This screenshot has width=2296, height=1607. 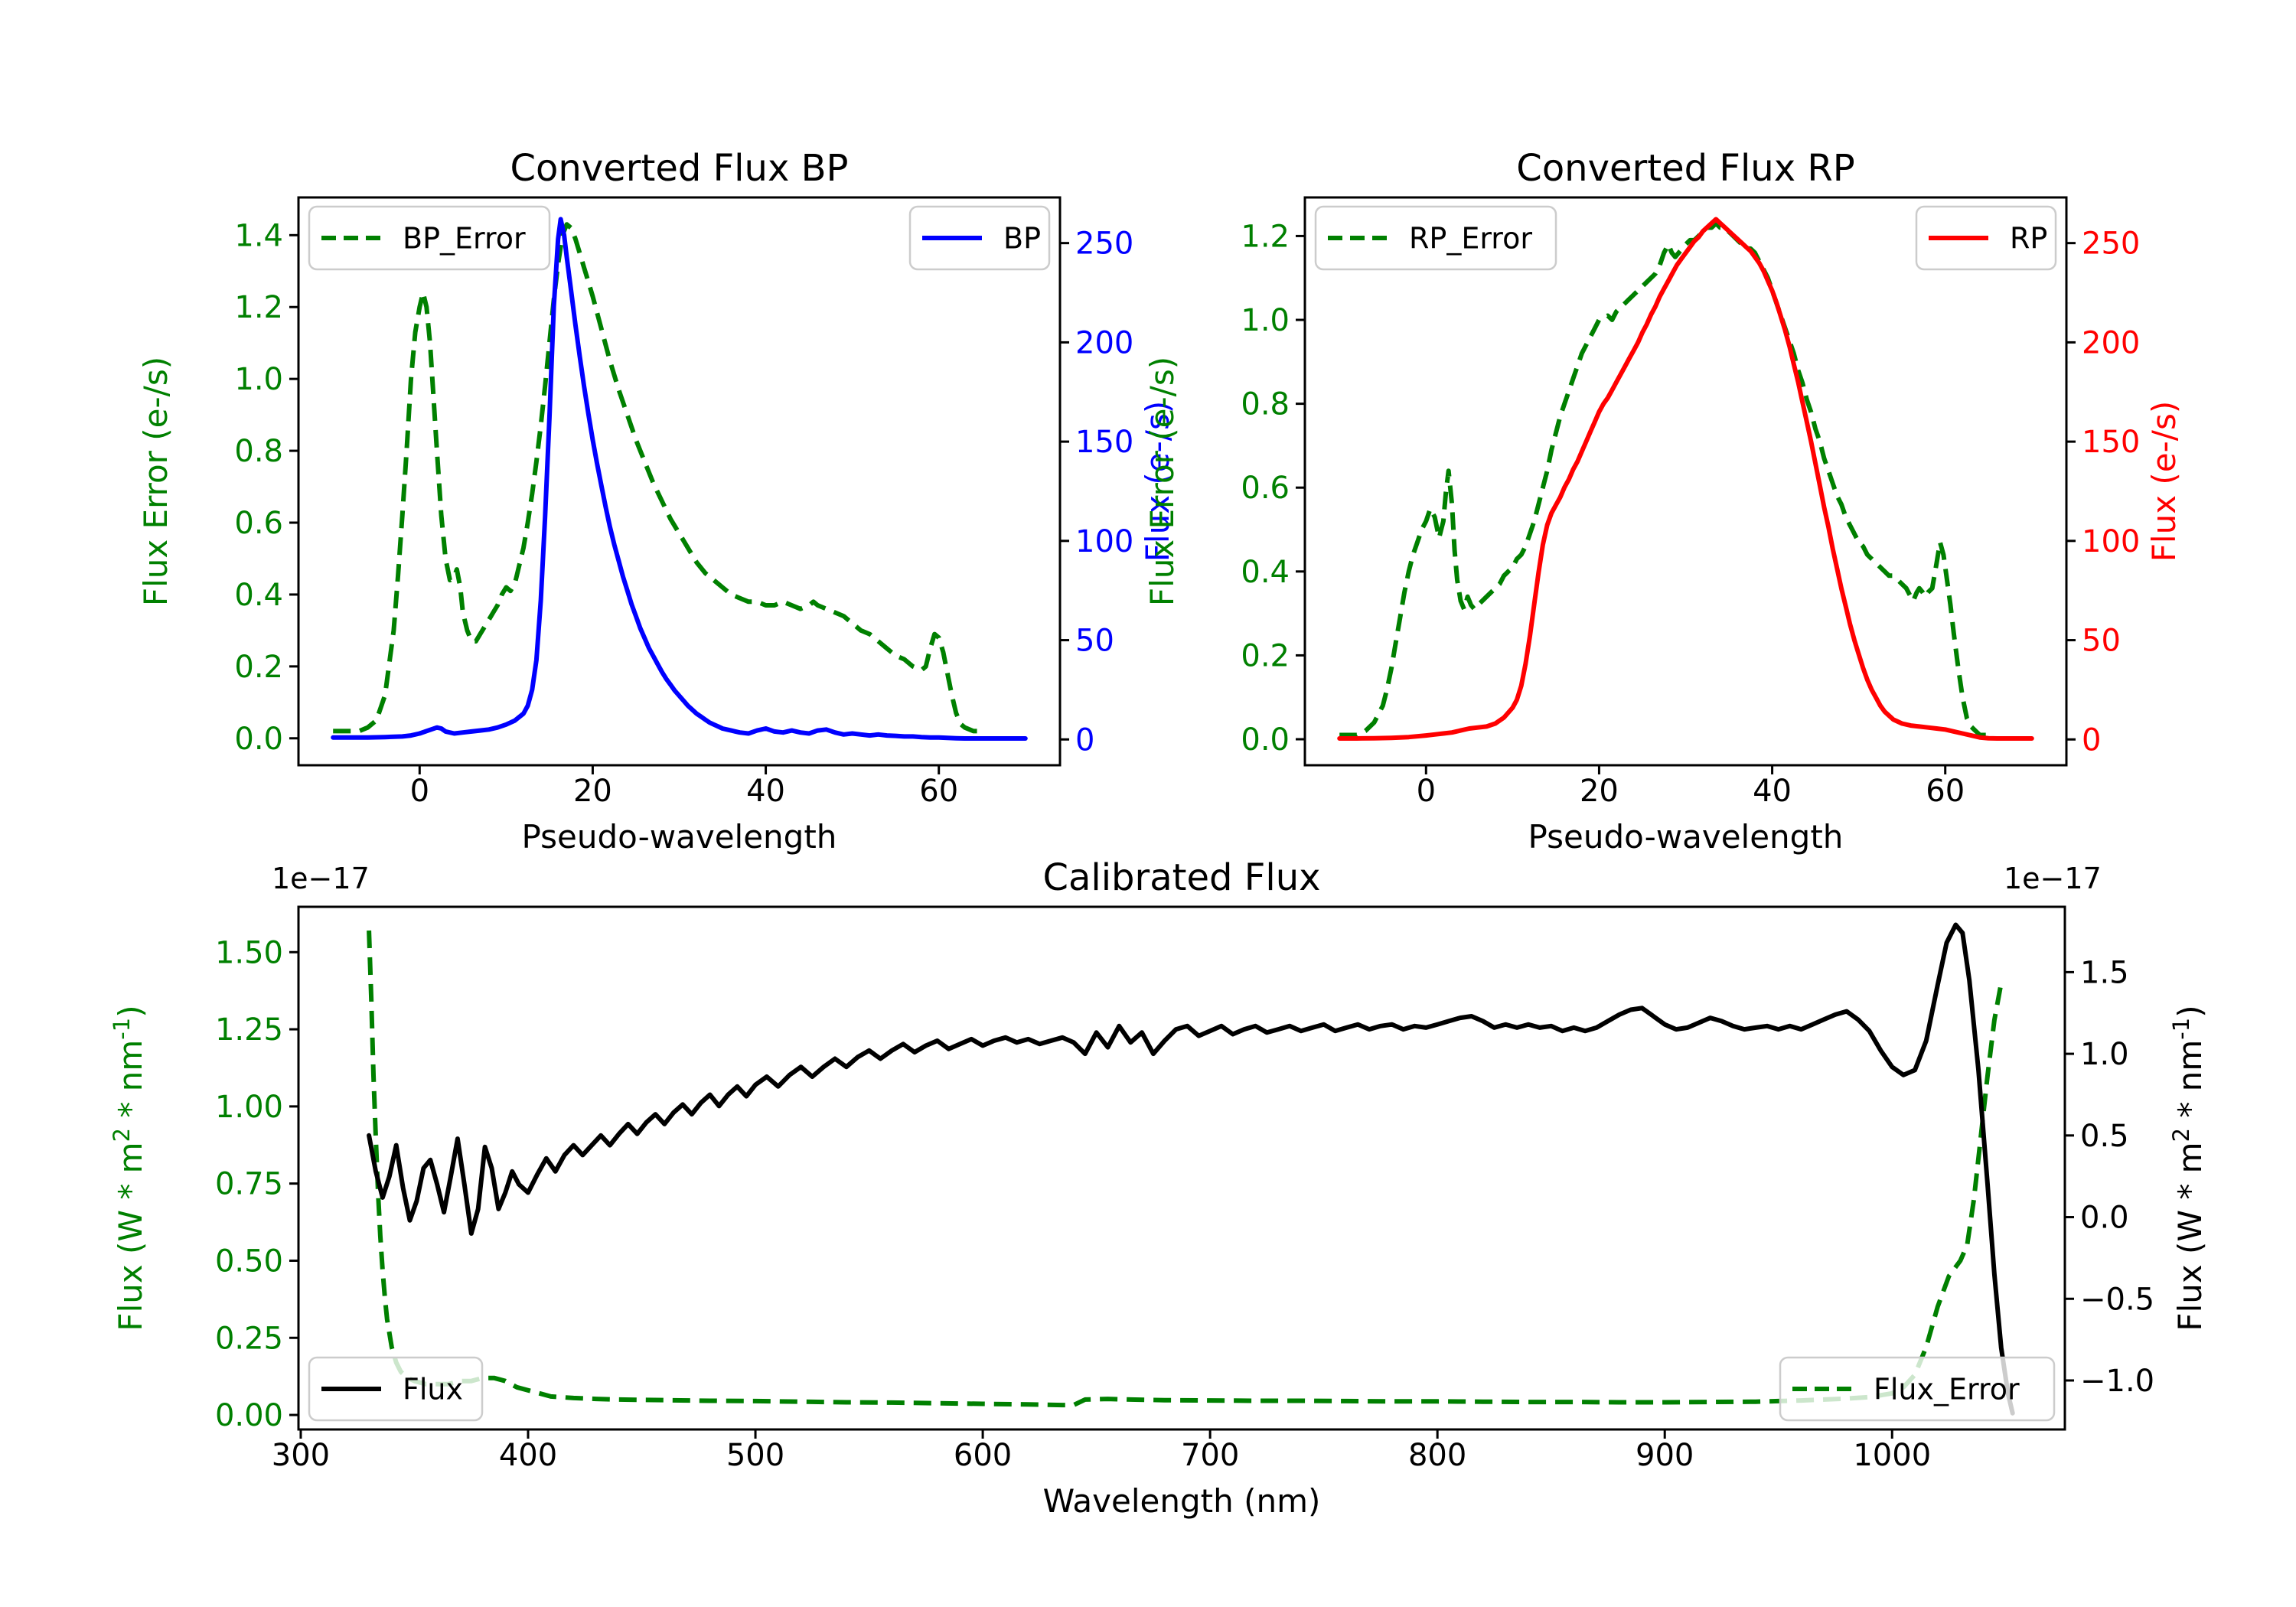 I want to click on legend-flux_error: Flux_Error, so click(x=1917, y=1389).